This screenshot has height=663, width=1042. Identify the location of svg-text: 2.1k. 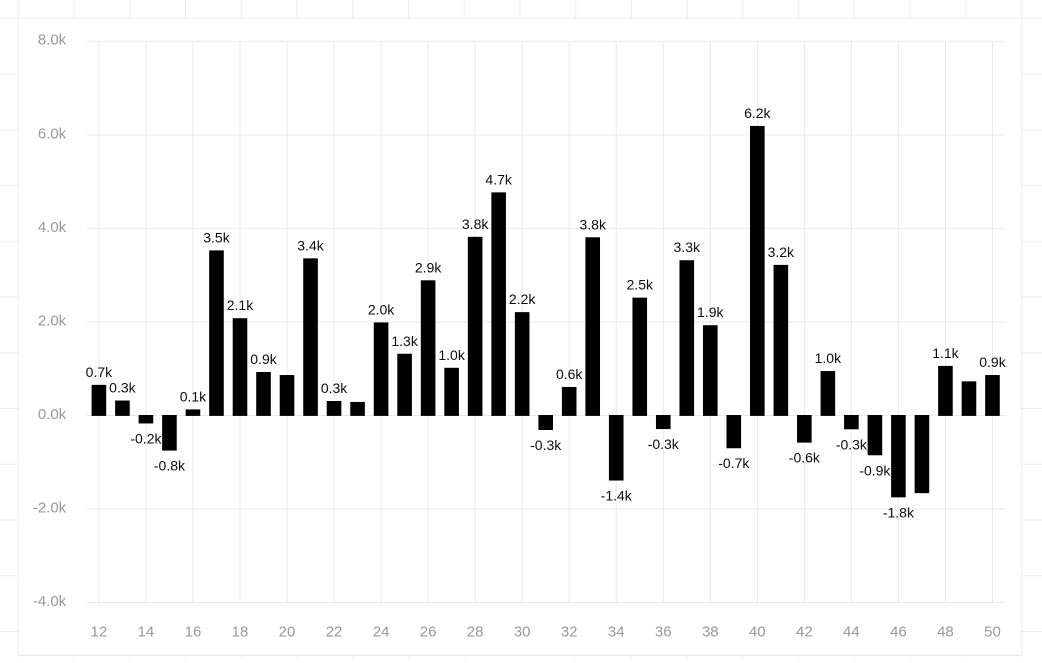
(240, 305).